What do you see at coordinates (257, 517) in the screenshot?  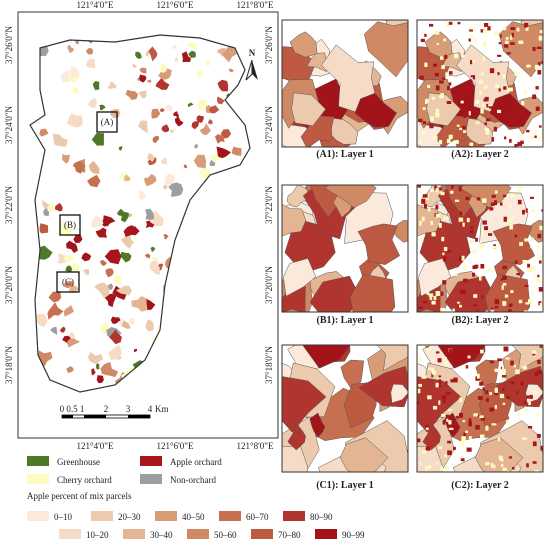 I see `class-label: 60–70` at bounding box center [257, 517].